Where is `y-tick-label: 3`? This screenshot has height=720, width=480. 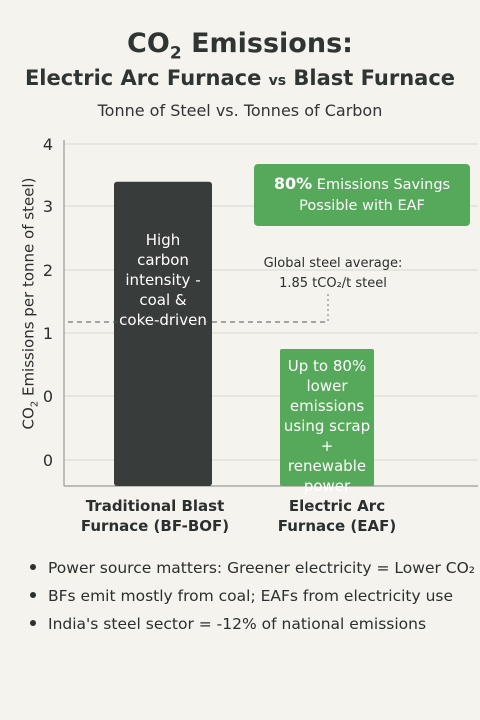 y-tick-label: 3 is located at coordinates (48, 206).